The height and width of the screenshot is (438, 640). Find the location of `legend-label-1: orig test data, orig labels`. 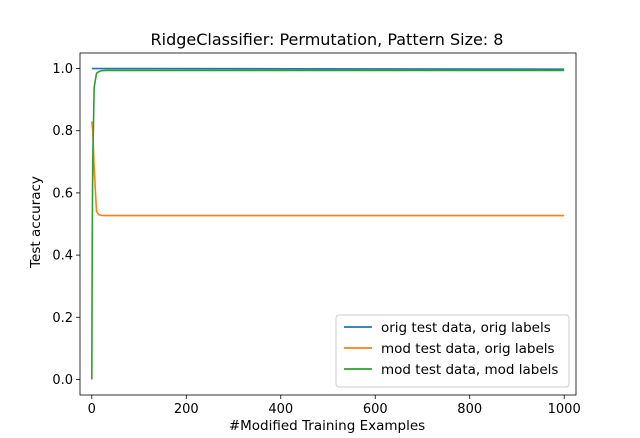

legend-label-1: orig test data, orig labels is located at coordinates (466, 328).